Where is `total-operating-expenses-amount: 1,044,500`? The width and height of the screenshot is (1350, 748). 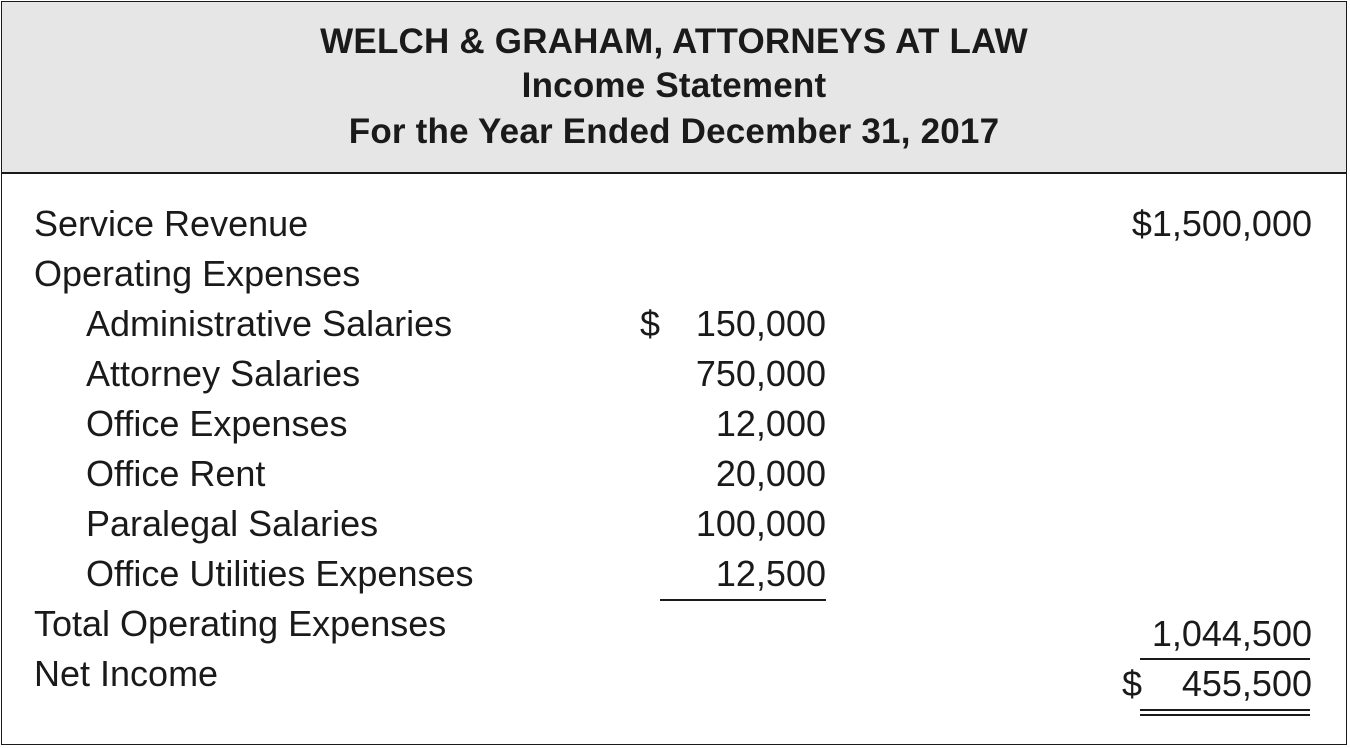 total-operating-expenses-amount: 1,044,500 is located at coordinates (1231, 633).